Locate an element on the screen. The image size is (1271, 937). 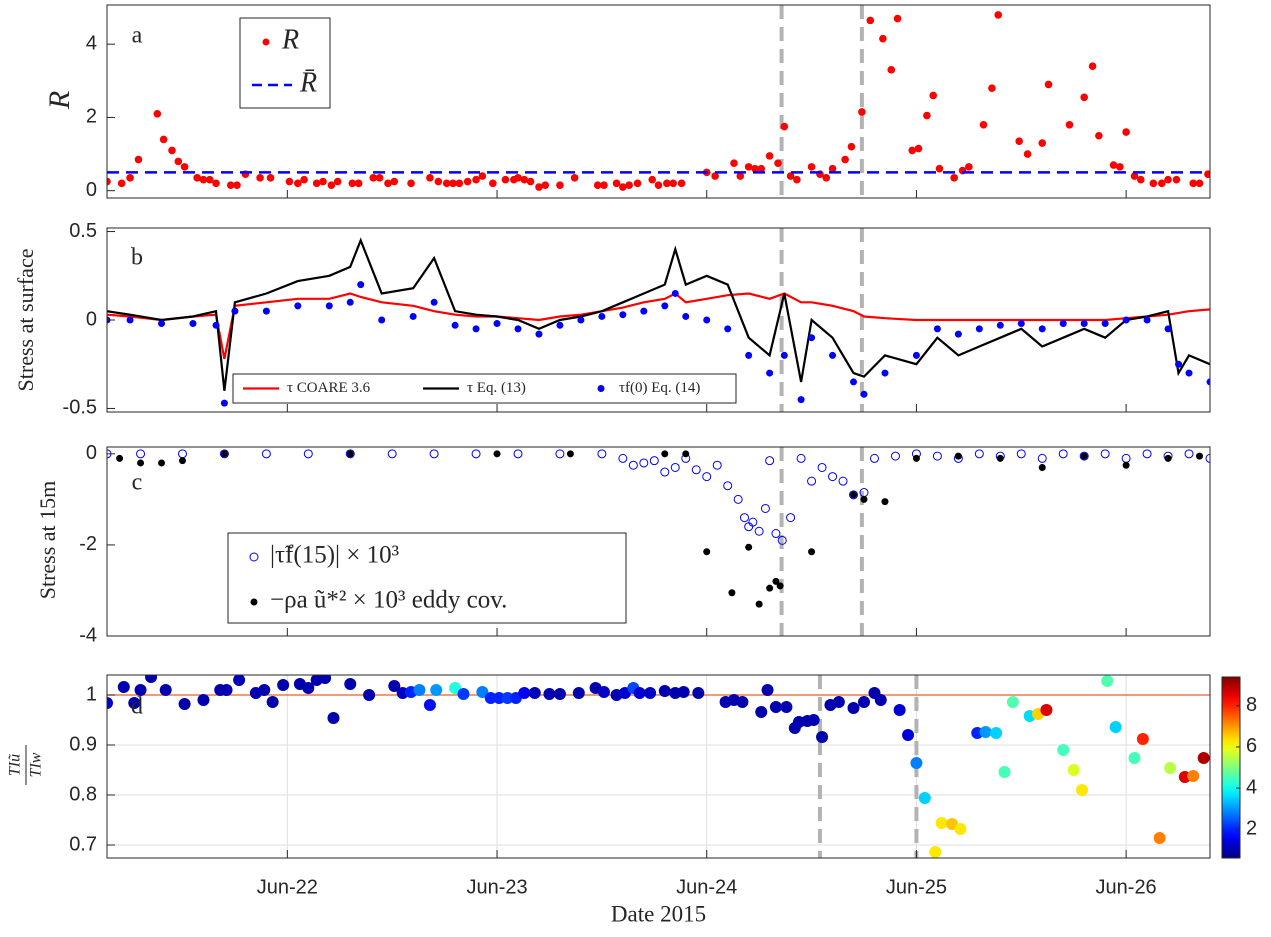
panel-label: b is located at coordinates (137, 258).